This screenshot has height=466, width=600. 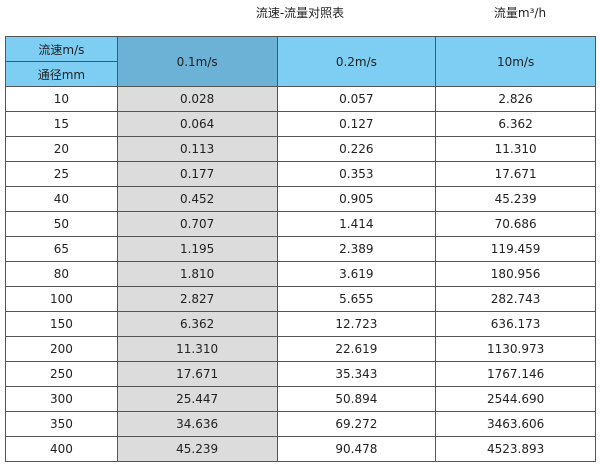 What do you see at coordinates (515, 224) in the screenshot?
I see `flow-cell: 70.686` at bounding box center [515, 224].